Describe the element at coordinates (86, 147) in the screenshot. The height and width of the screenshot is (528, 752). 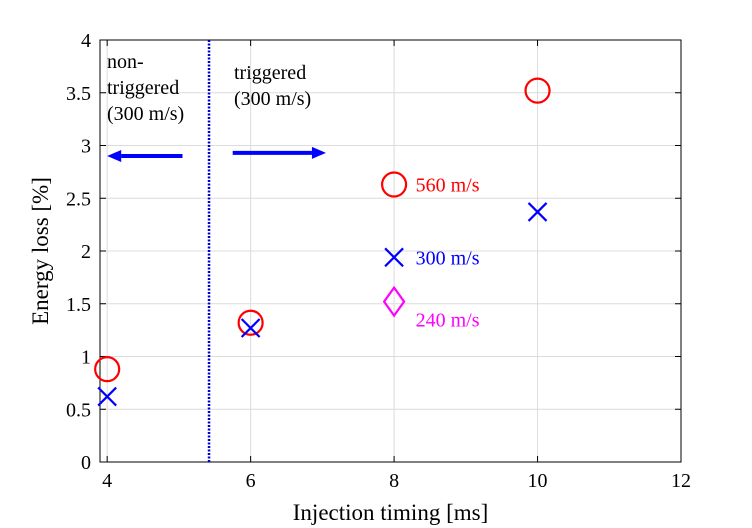
I see `y-tick-label: 3` at that location.